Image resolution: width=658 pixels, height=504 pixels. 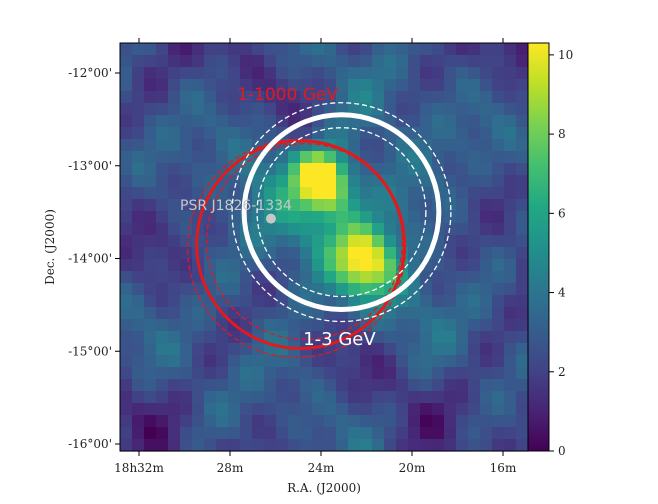 What do you see at coordinates (90, 351) in the screenshot?
I see `y-tick-label: -15°00'` at bounding box center [90, 351].